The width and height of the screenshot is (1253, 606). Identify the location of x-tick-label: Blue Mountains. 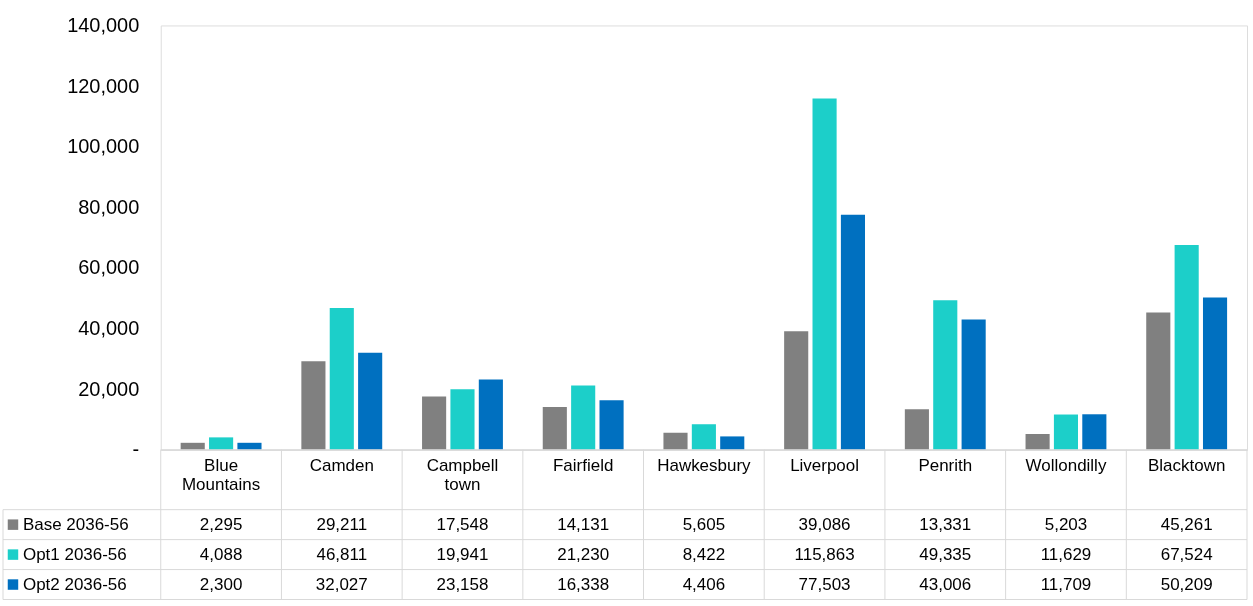
(221, 475).